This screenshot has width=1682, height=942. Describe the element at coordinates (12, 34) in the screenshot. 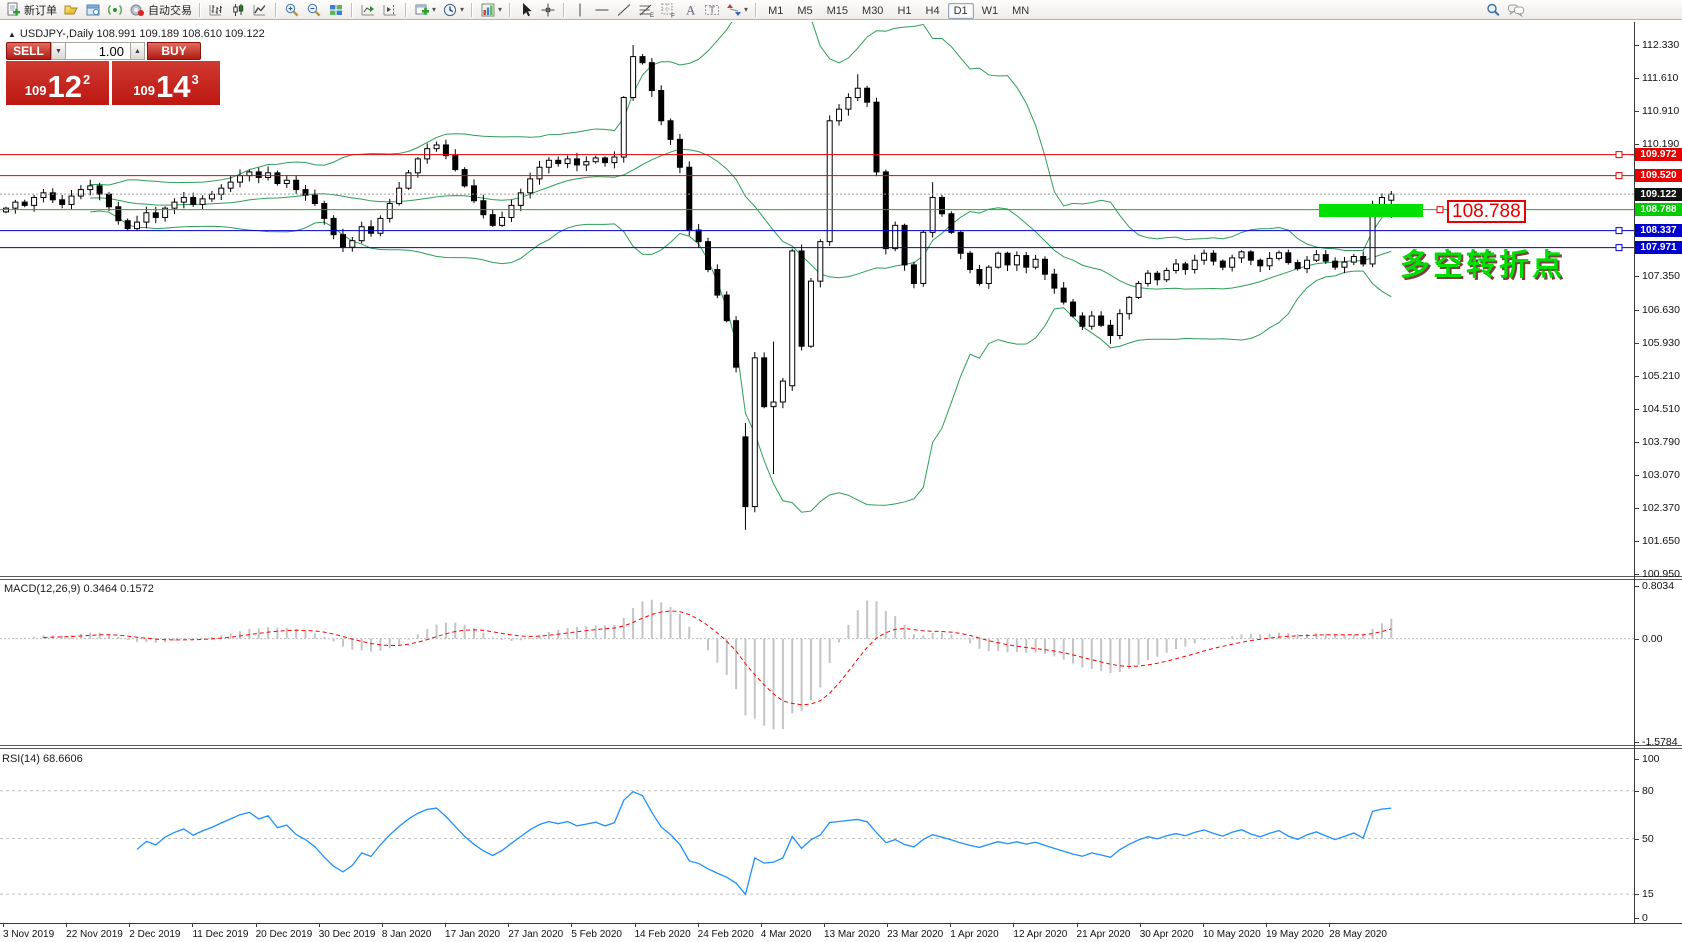

I see `collapse-triangle-icon: ▲` at that location.